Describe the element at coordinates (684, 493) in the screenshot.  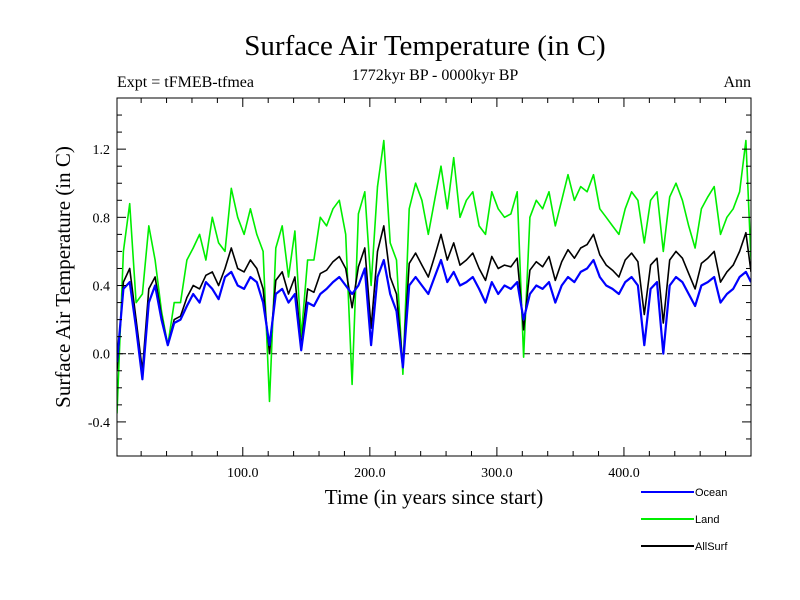
I see `legend-entry-ocean: Ocean` at that location.